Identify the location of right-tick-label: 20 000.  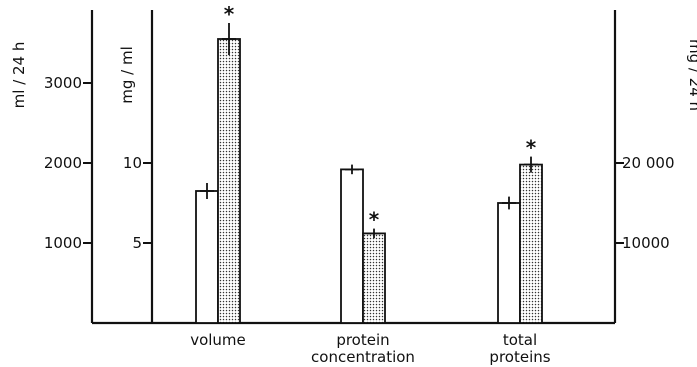
(648, 163).